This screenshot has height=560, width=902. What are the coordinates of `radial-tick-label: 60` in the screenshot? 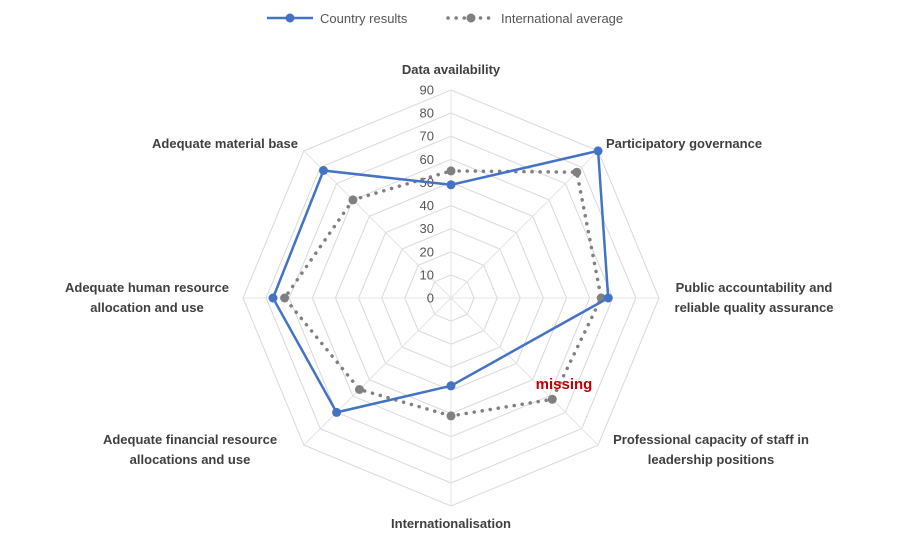 It's located at (427, 159).